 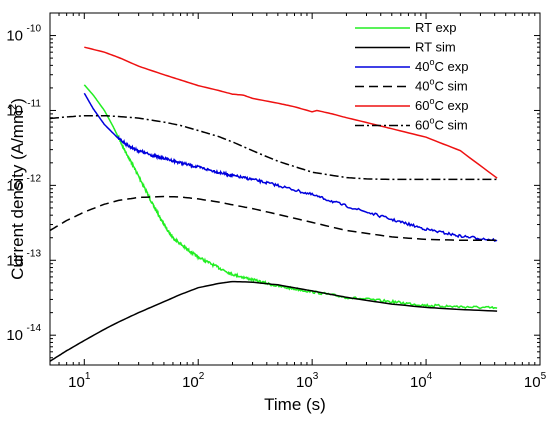 What do you see at coordinates (421, 381) in the screenshot?
I see `x-tick-label: 10⁴` at bounding box center [421, 381].